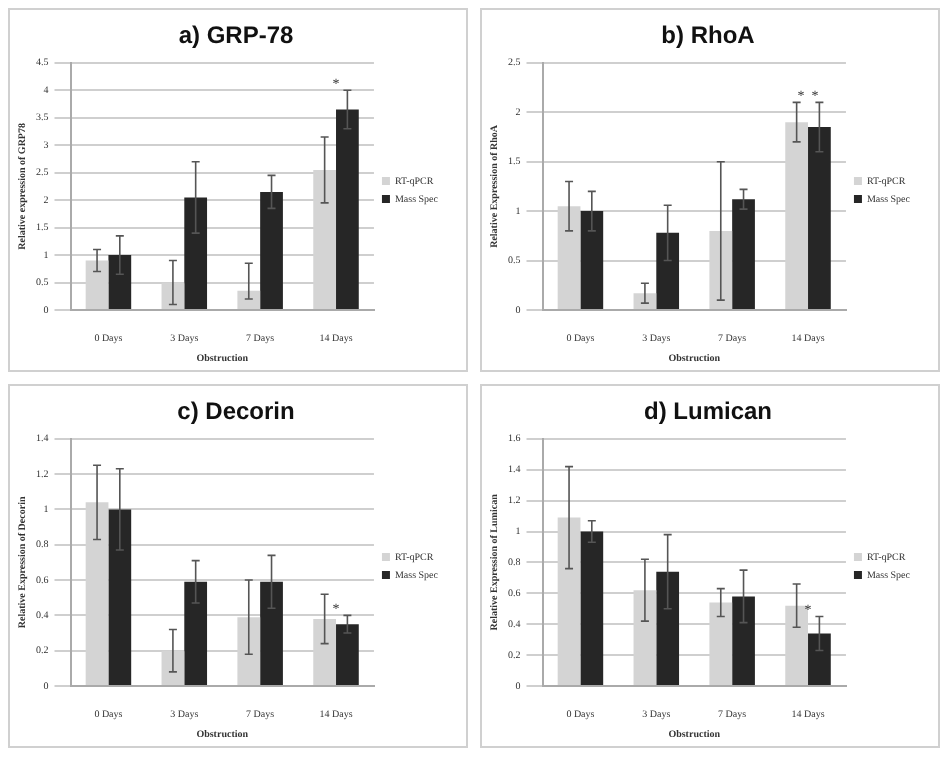  What do you see at coordinates (236, 35) in the screenshot?
I see `chart-title: a) GRP-78` at bounding box center [236, 35].